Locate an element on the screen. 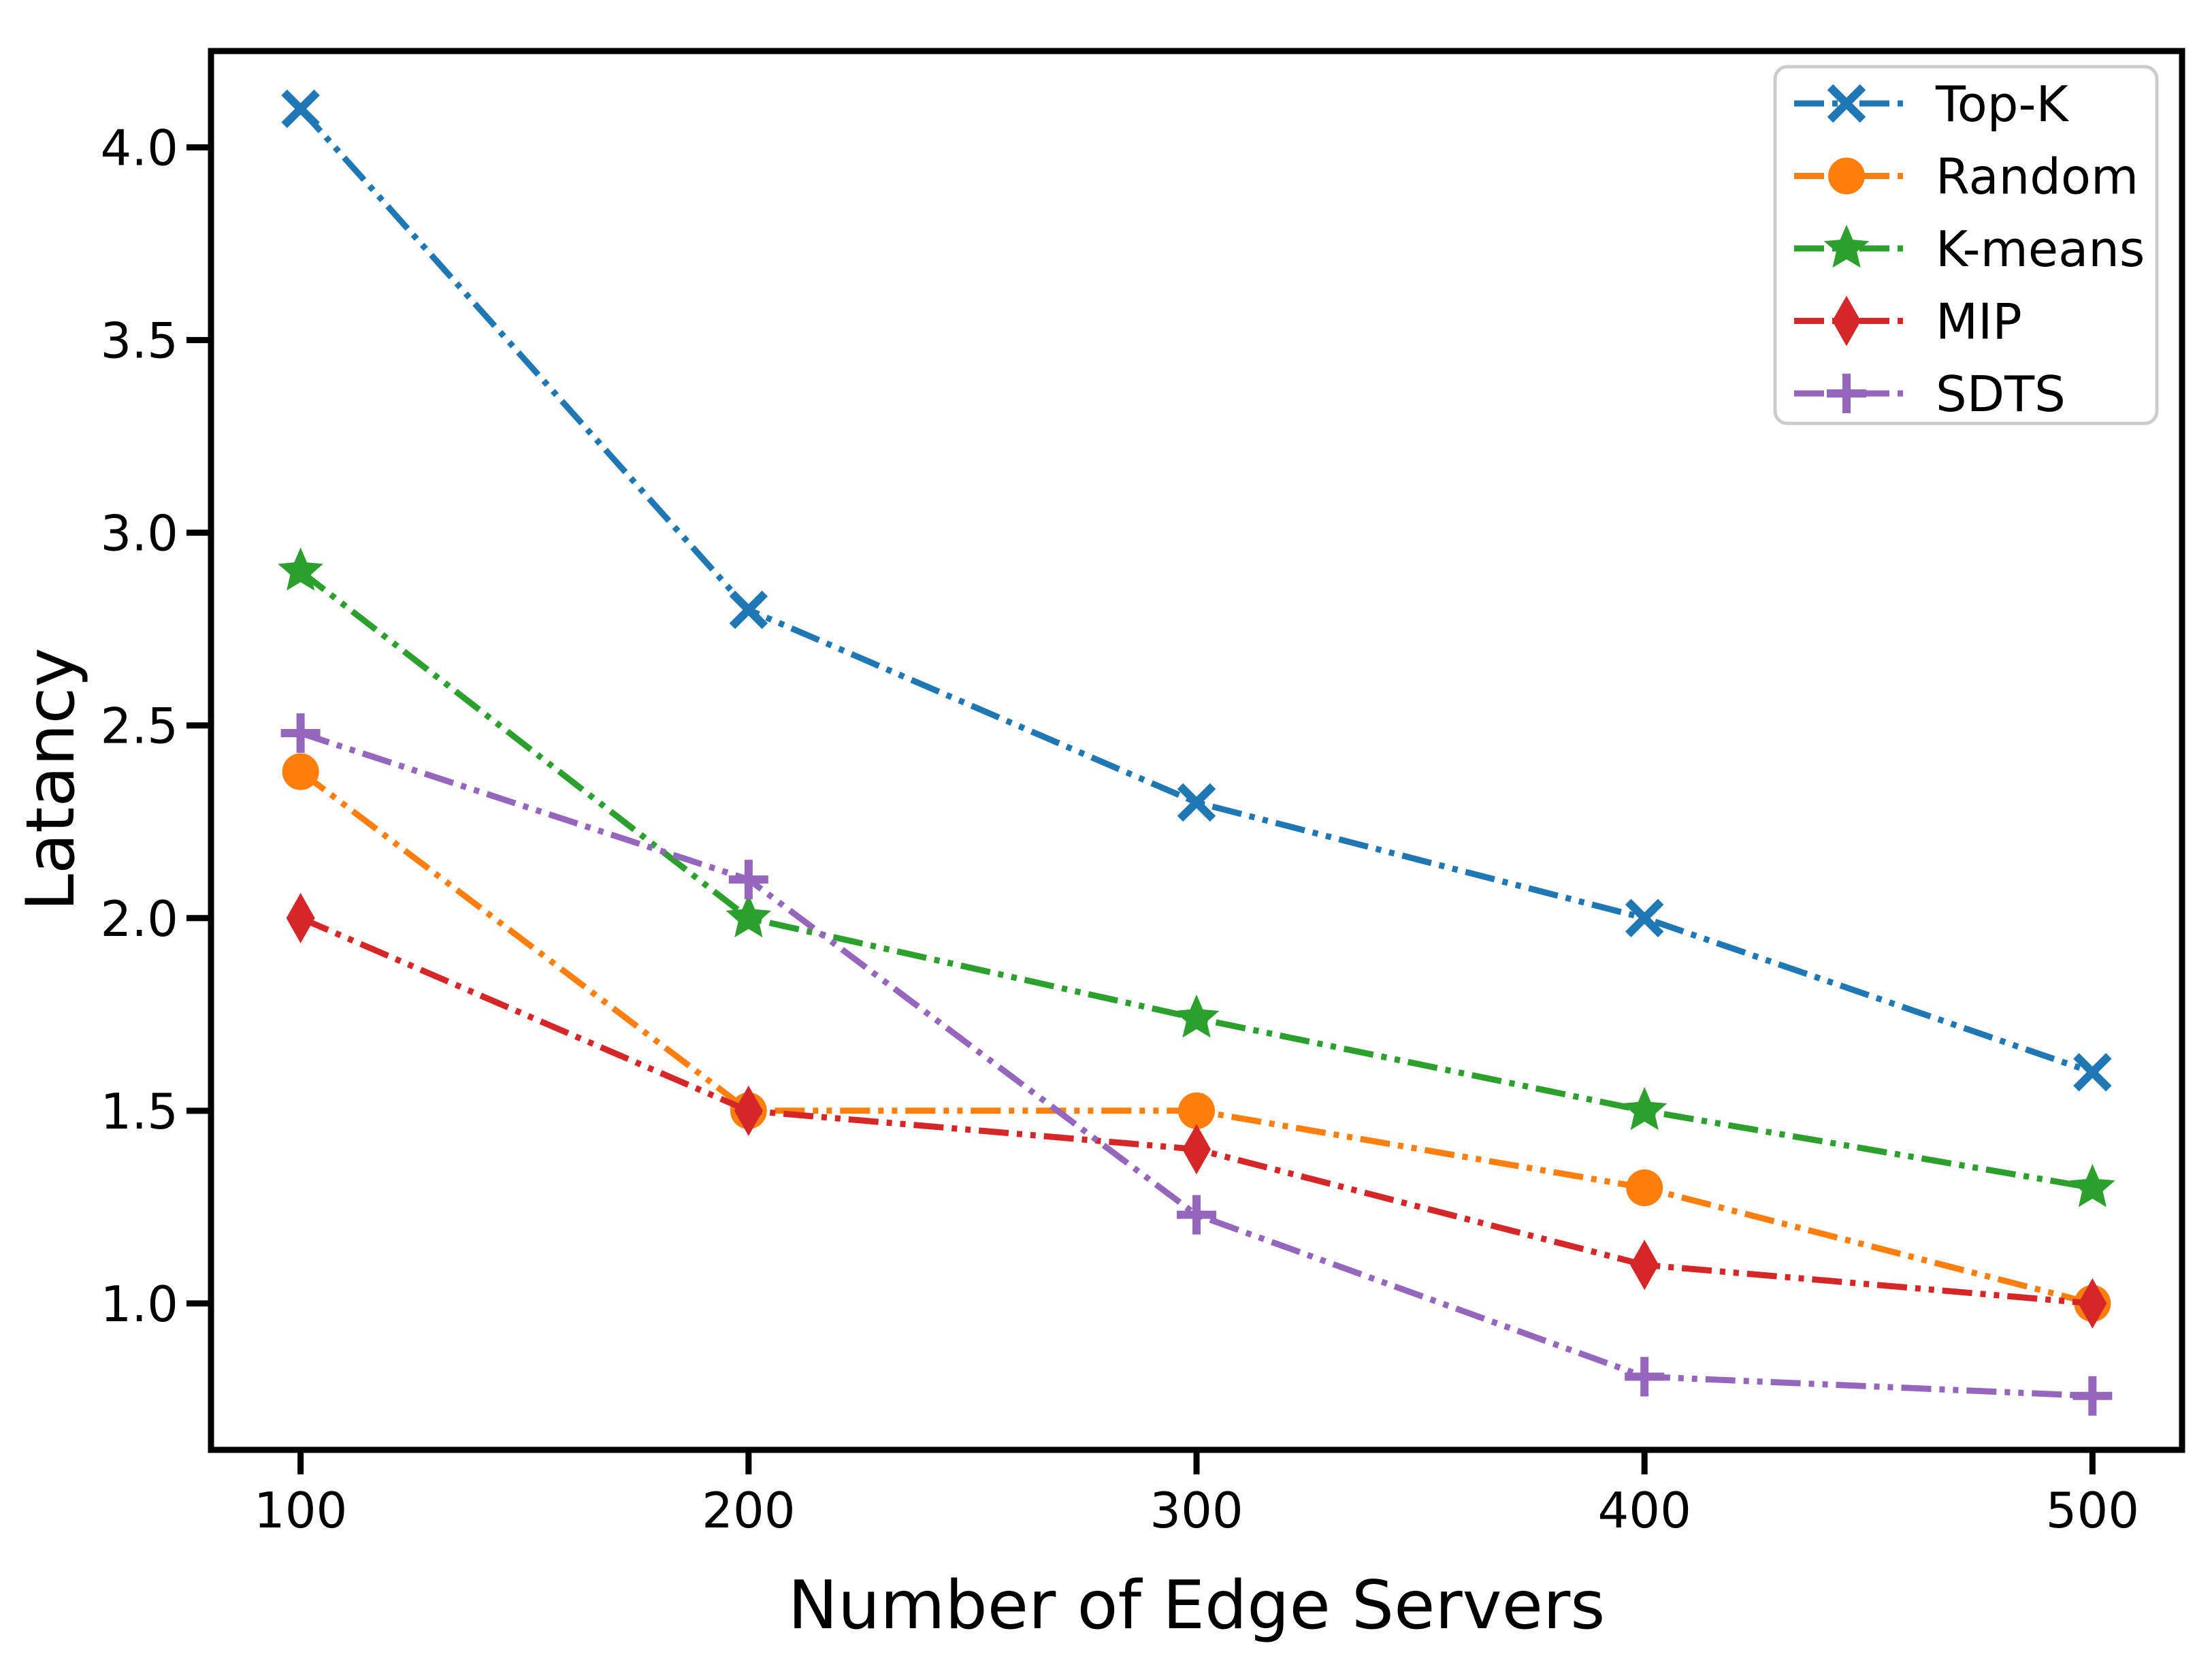  x-tick-label: 500 is located at coordinates (2092, 1510).